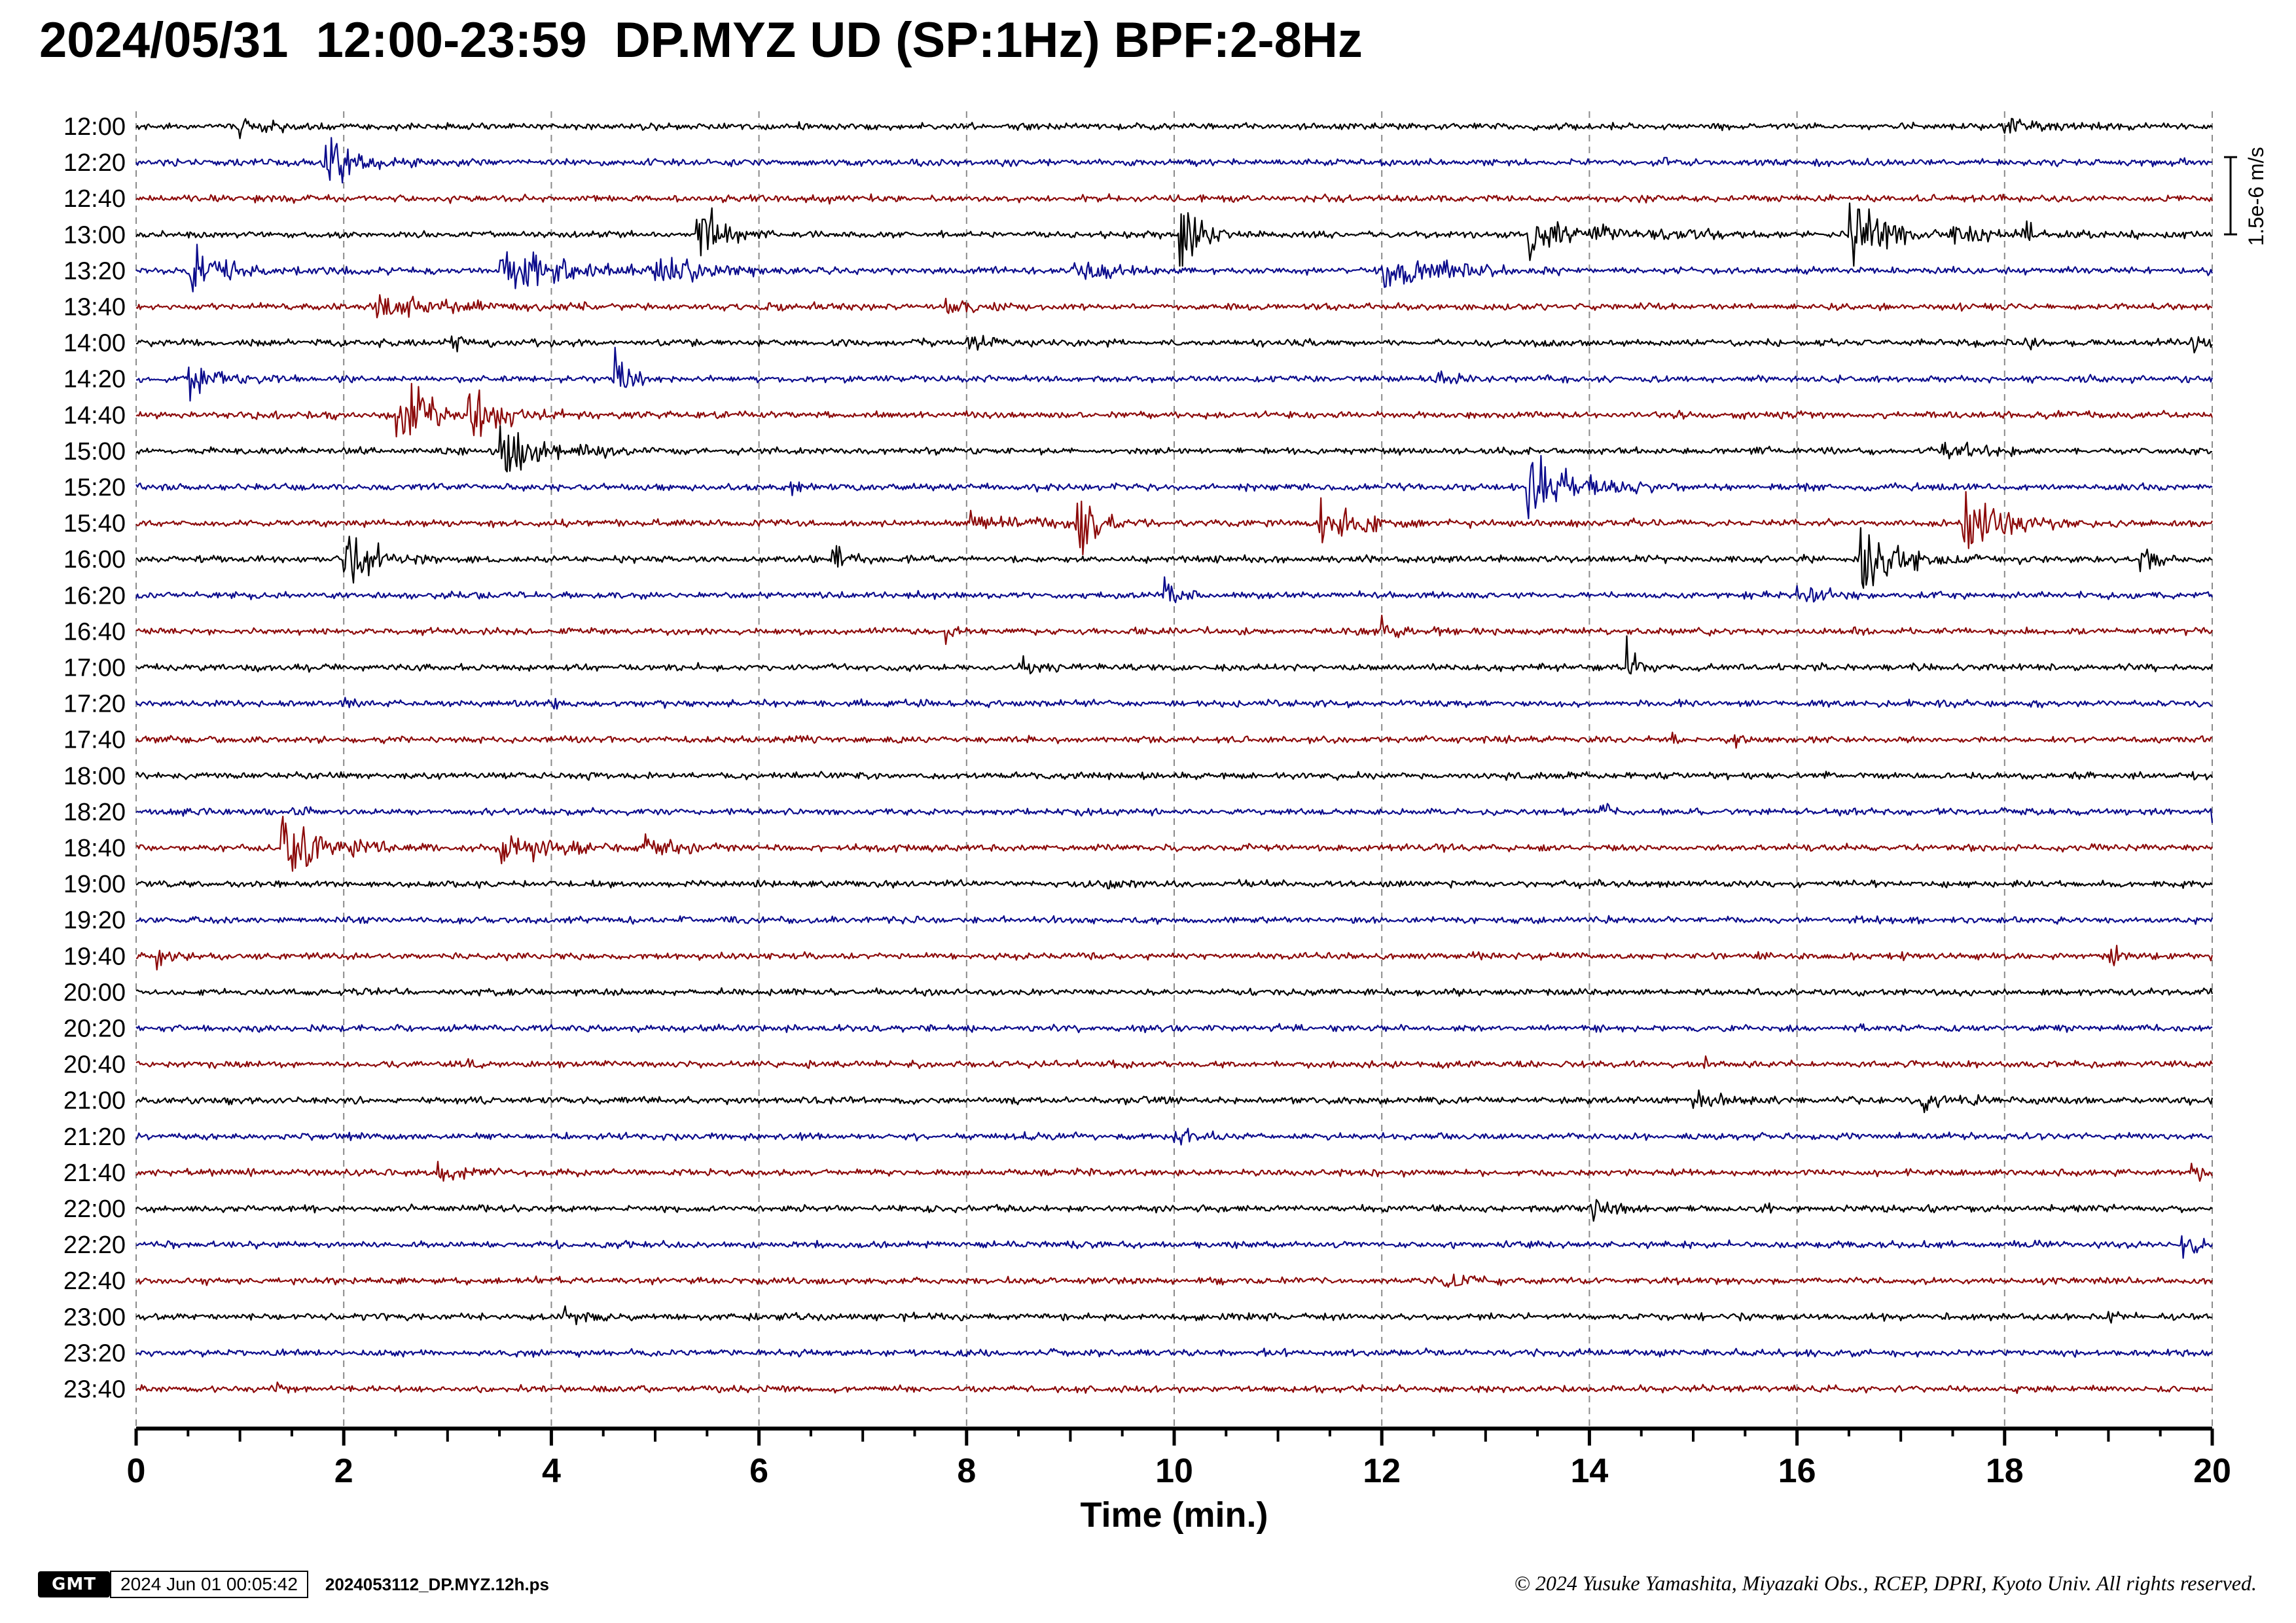  I want to click on row-label: 18:20, so click(94, 812).